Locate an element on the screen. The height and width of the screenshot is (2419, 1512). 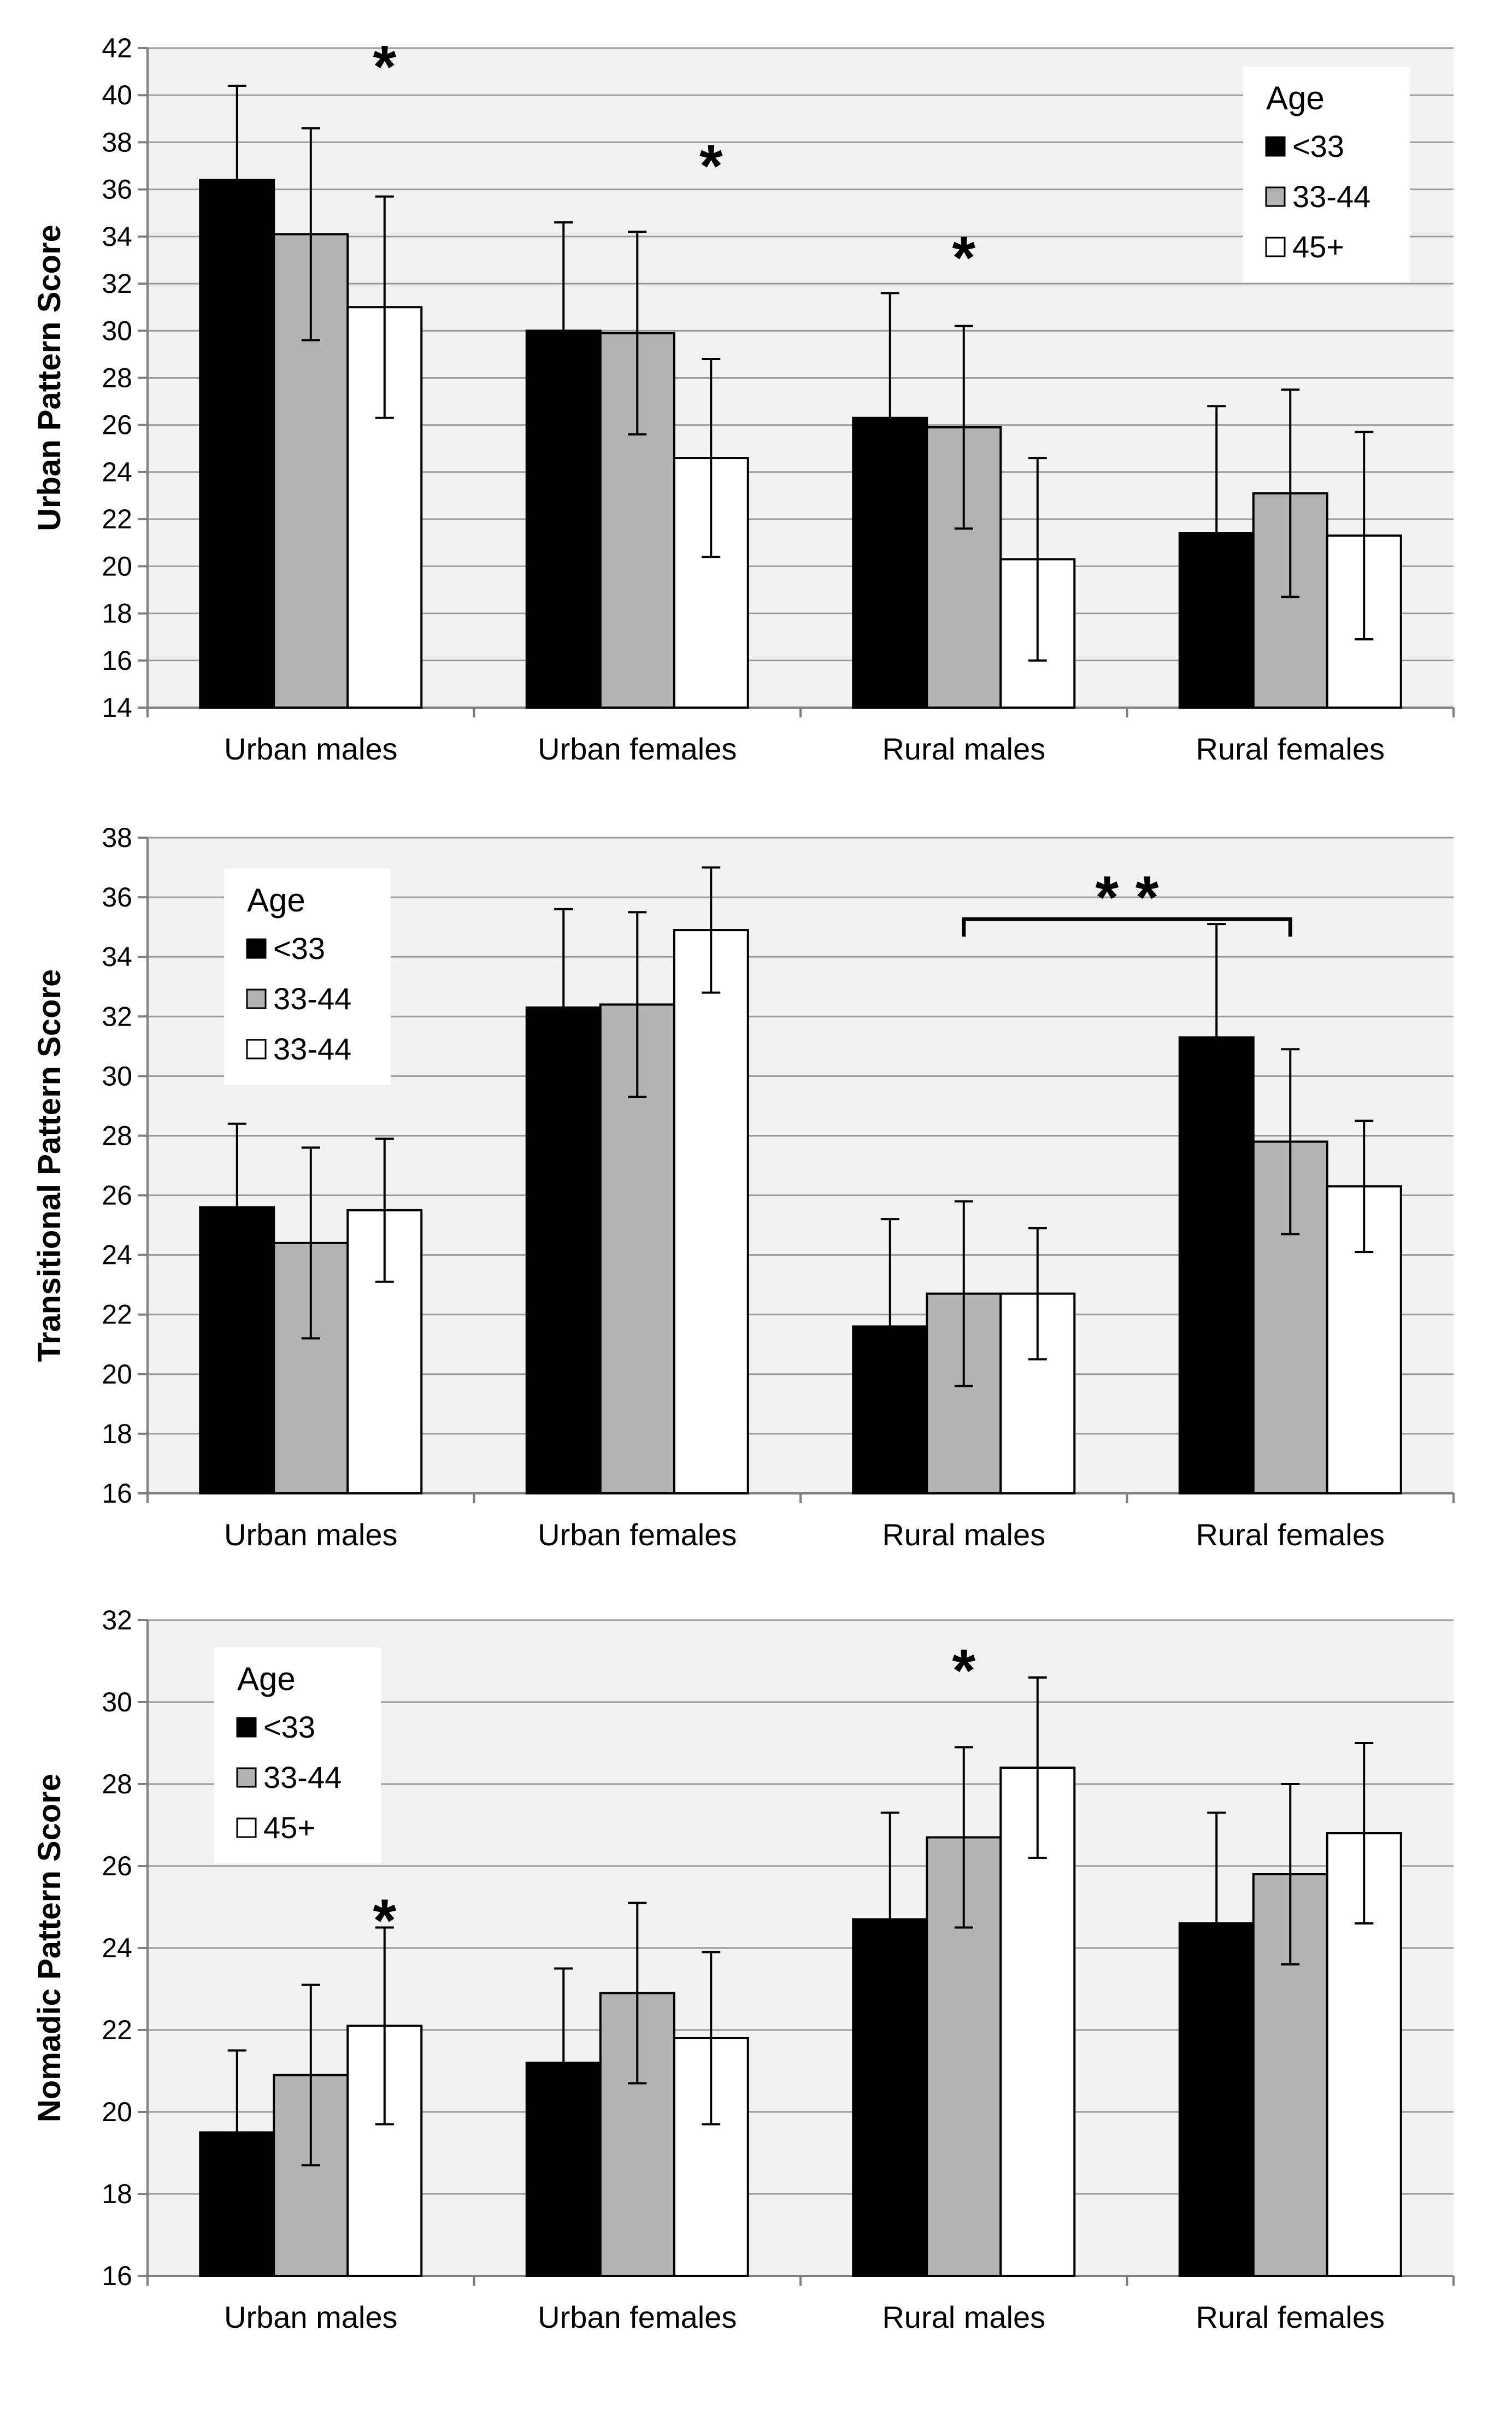
y-axis-label: Transitional Pattern Score is located at coordinates (50, 1165).